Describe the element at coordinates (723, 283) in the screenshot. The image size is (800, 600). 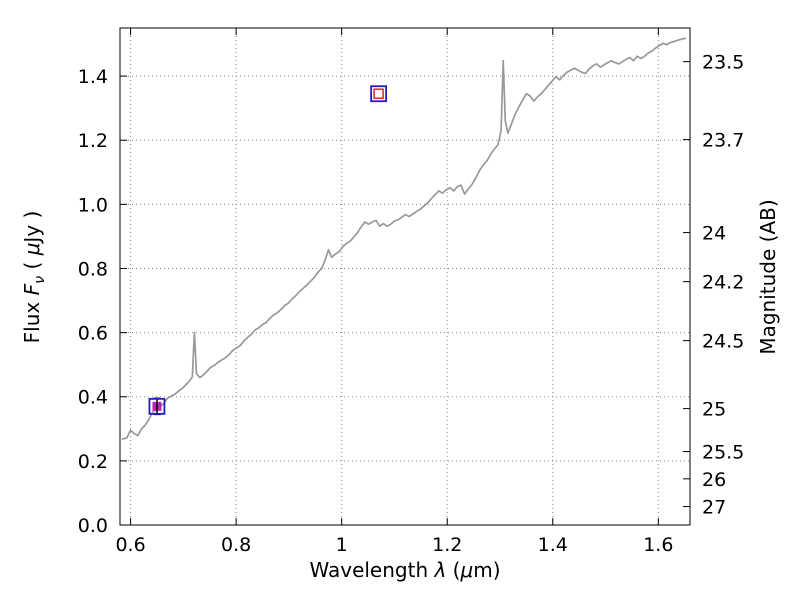
I see `magnitude-tick-label: 24.2` at that location.